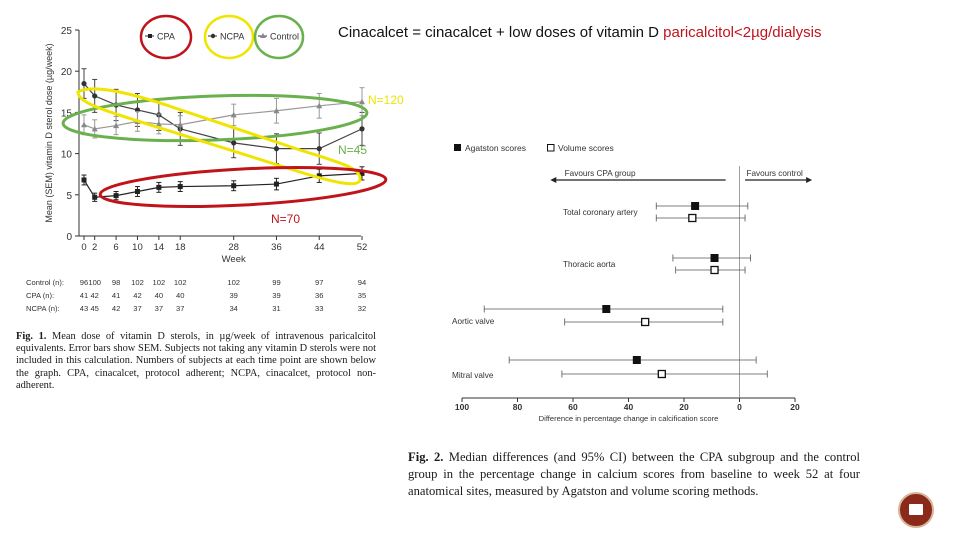 The width and height of the screenshot is (960, 540). What do you see at coordinates (150, 36) in the screenshot?
I see `legend-marker-square-icon` at bounding box center [150, 36].